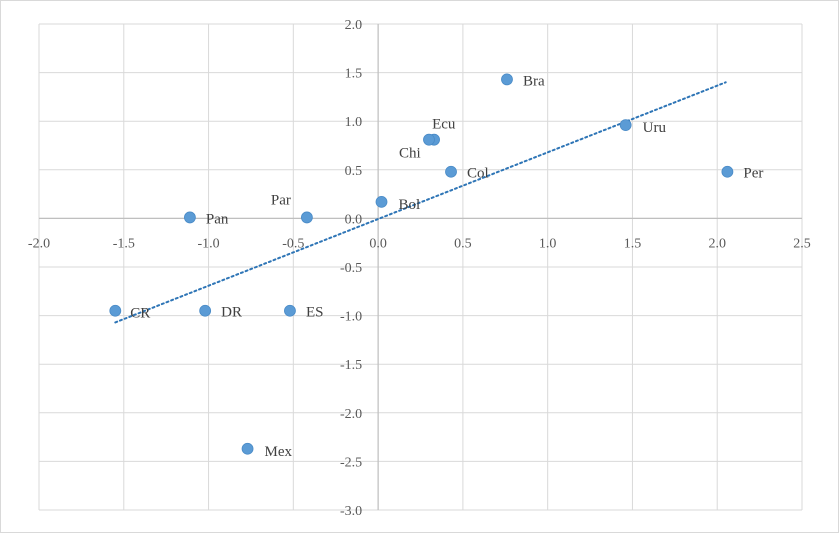 The height and width of the screenshot is (533, 839). I want to click on x-tick-label: 0.5, so click(463, 243).